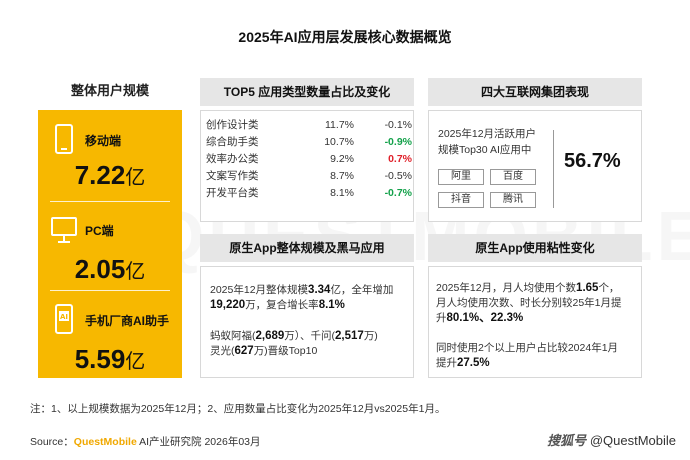 Image resolution: width=690 pixels, height=460 pixels. Describe the element at coordinates (345, 37) in the screenshot. I see `page-title: 2025年AI应用层发展核心数据概览` at that location.